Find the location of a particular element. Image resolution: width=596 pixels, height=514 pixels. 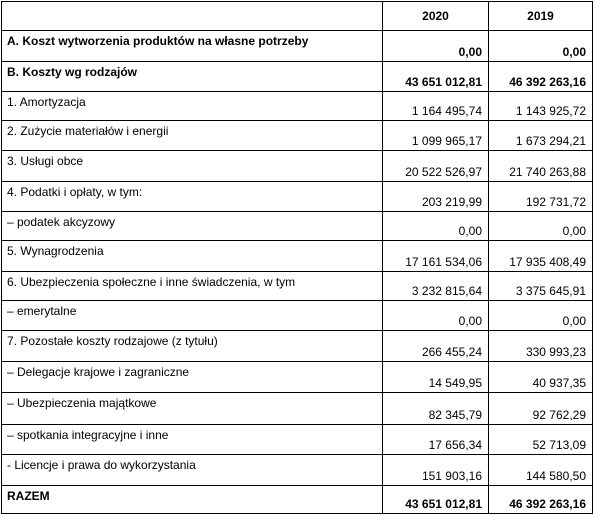

row-label: – emerytalne is located at coordinates (192, 315).